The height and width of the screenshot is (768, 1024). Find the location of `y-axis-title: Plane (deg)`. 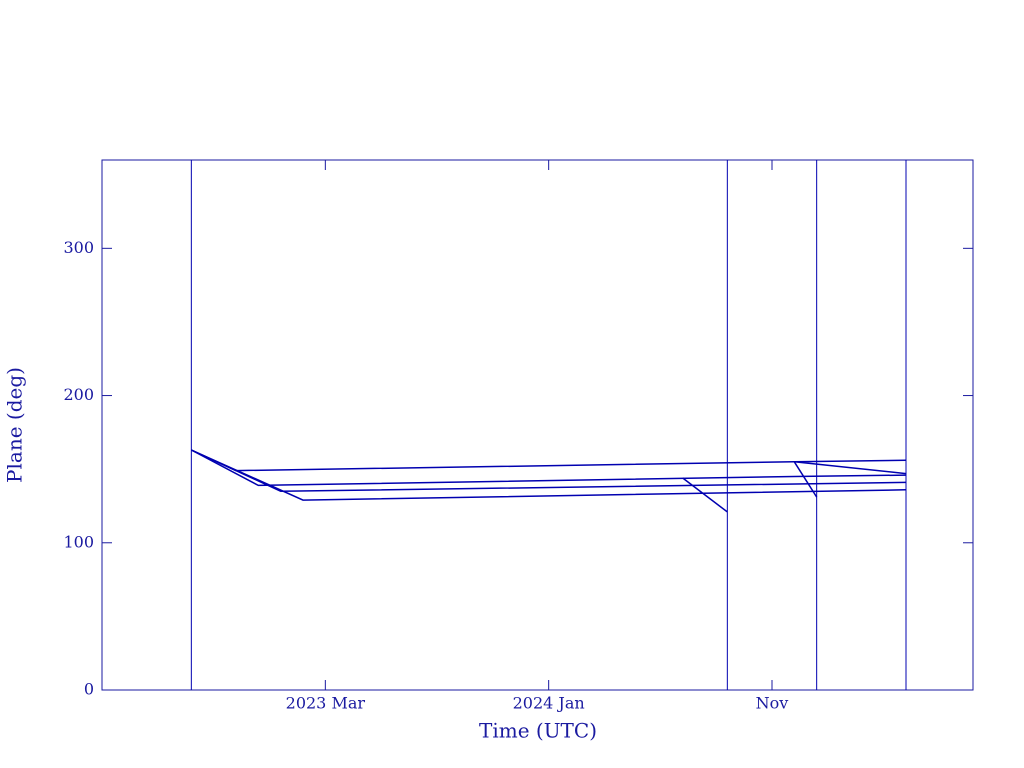

y-axis-title: Plane (deg) is located at coordinates (15, 425).